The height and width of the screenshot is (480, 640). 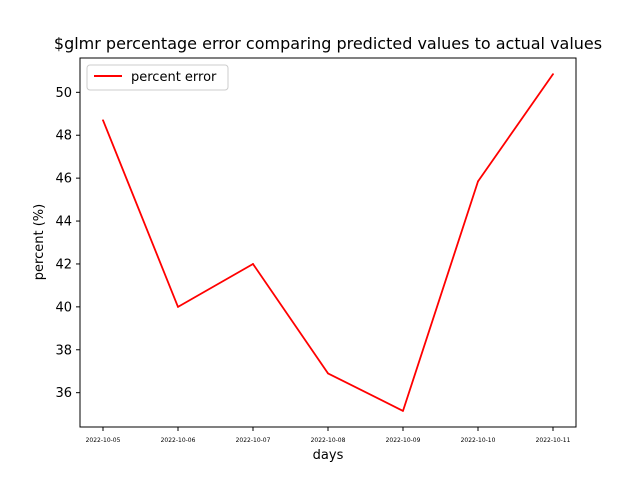 What do you see at coordinates (103, 440) in the screenshot?
I see `x-tick-label: 2022-10-05` at bounding box center [103, 440].